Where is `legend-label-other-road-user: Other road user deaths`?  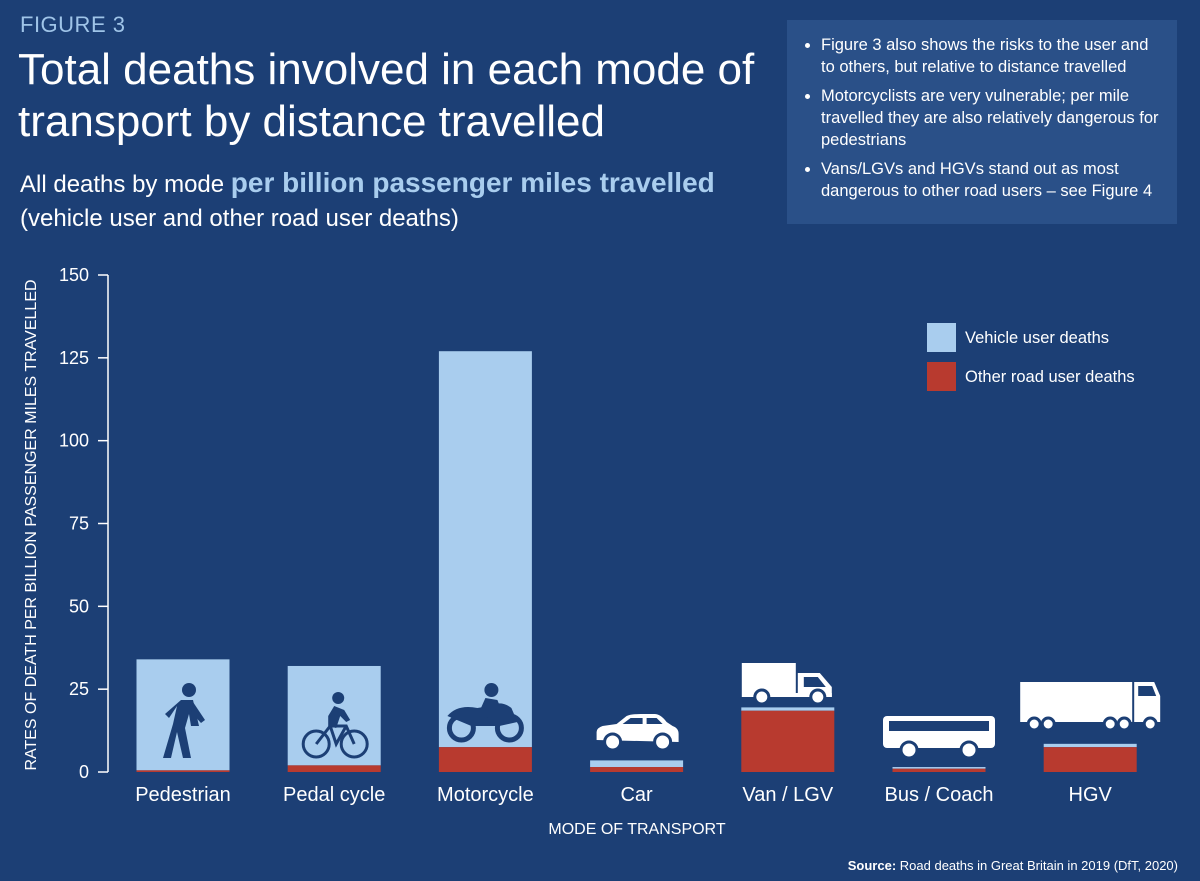
legend-label-other-road-user: Other road user deaths is located at coordinates (1050, 377).